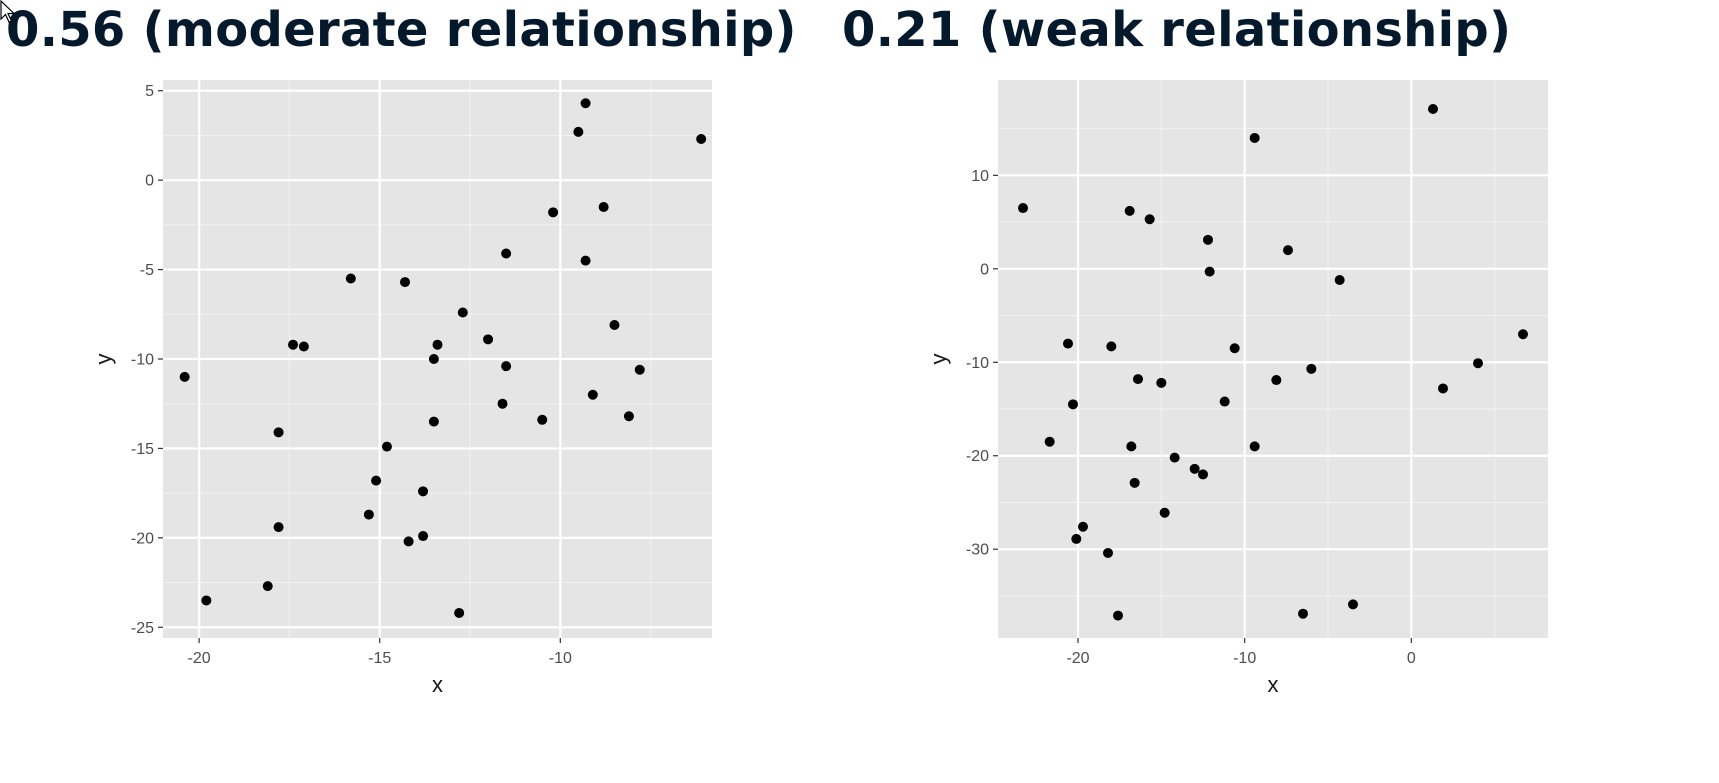 The width and height of the screenshot is (1719, 783). What do you see at coordinates (142, 628) in the screenshot?
I see `chart-1-y-tick-label: -25` at bounding box center [142, 628].